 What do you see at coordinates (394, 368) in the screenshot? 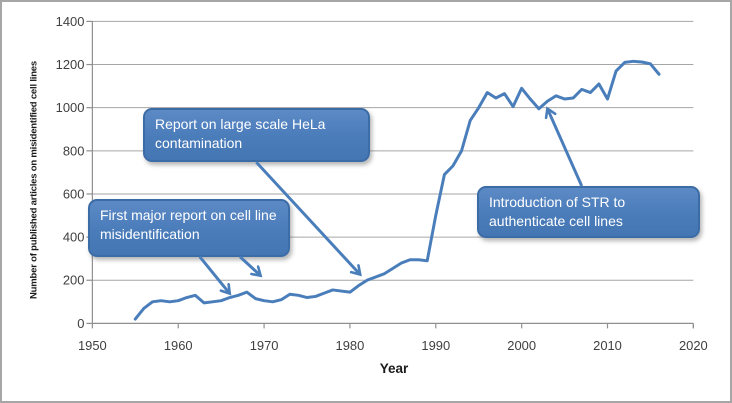
I see `x-axis-title: Year` at bounding box center [394, 368].